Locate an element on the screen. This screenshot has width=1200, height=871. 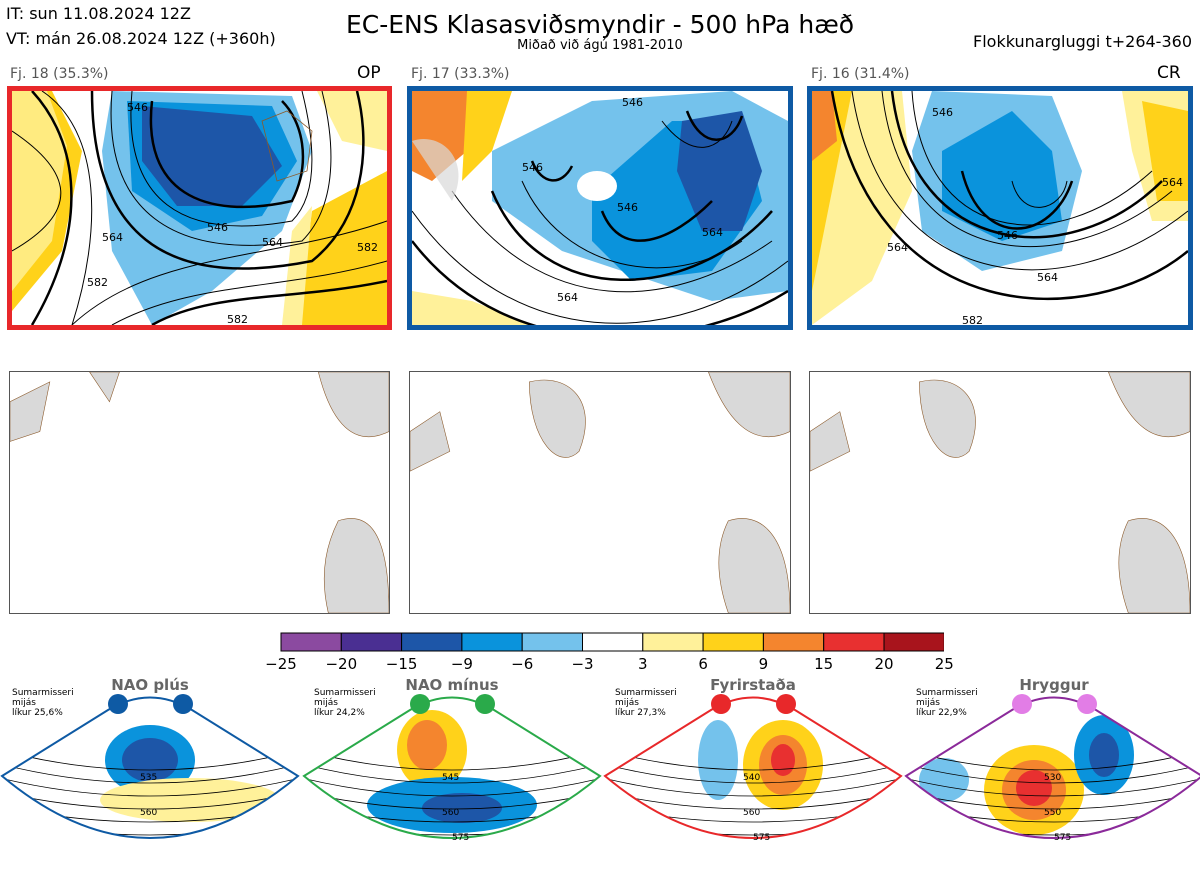
panel-1-label: Fj. 18 (35.3%) is located at coordinates (59, 74).